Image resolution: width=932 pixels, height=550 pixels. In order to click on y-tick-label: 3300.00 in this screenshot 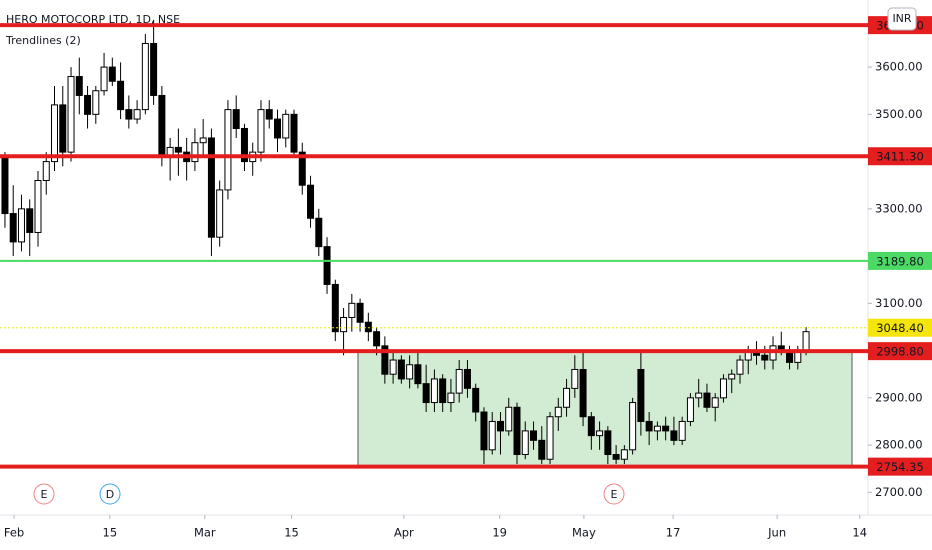, I will do `click(899, 208)`.